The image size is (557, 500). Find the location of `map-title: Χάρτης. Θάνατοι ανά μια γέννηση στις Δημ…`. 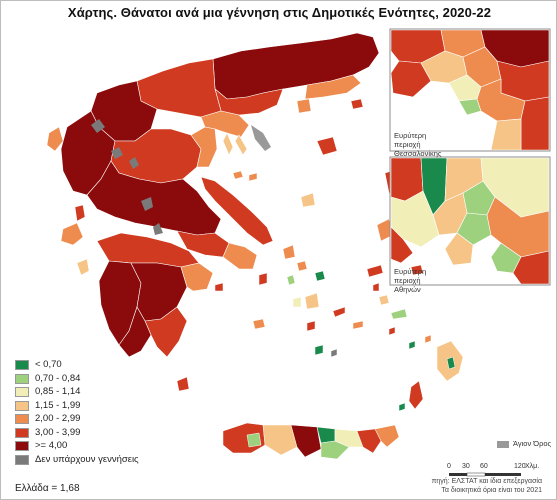

map-title: Χάρτης. Θάνατοι ανά μια γέννηση στις Δημ… is located at coordinates (279, 12).